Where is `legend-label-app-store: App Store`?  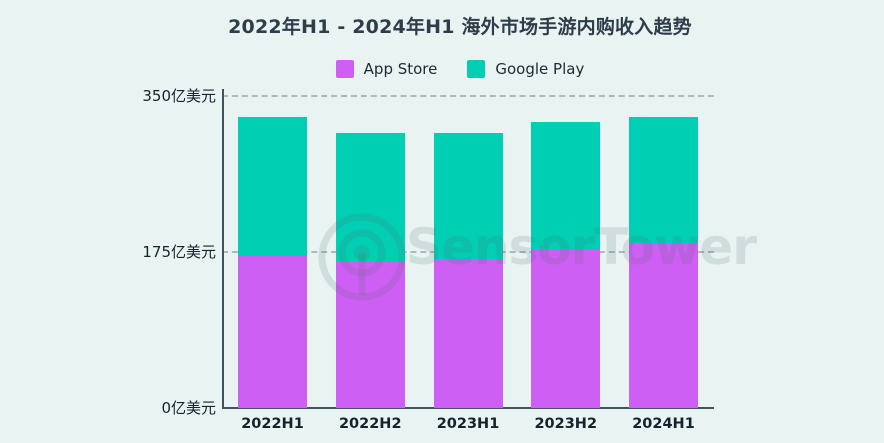
legend-label-app-store: App Store is located at coordinates (400, 69).